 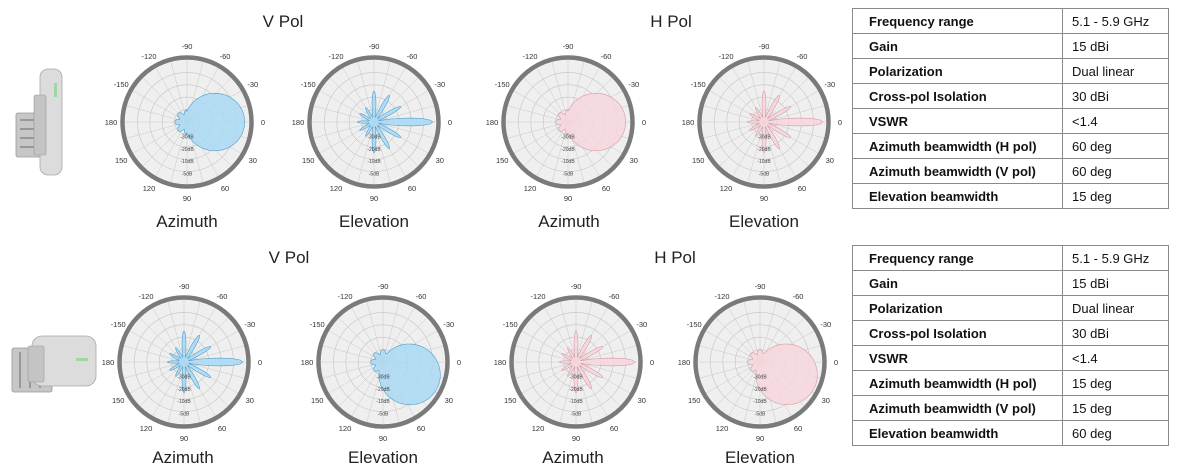 What do you see at coordinates (1115, 121) in the screenshot?
I see `spec-value: <1.4` at bounding box center [1115, 121].